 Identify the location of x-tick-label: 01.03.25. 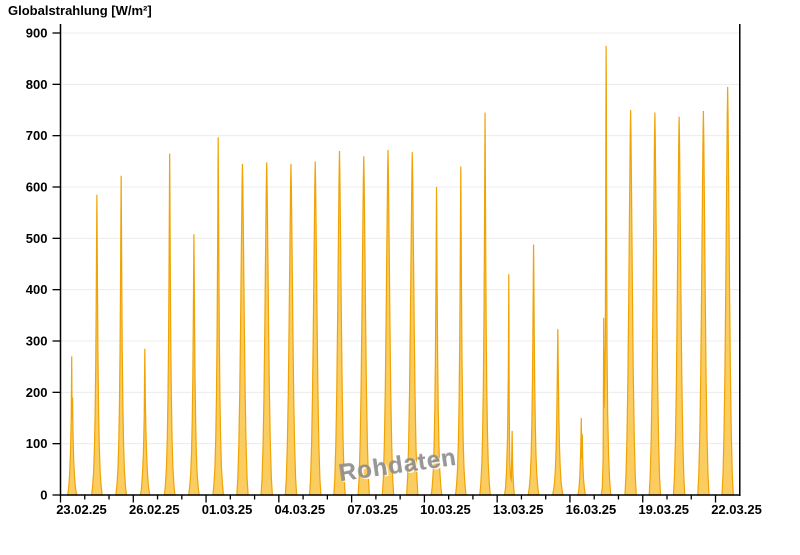
(227, 509).